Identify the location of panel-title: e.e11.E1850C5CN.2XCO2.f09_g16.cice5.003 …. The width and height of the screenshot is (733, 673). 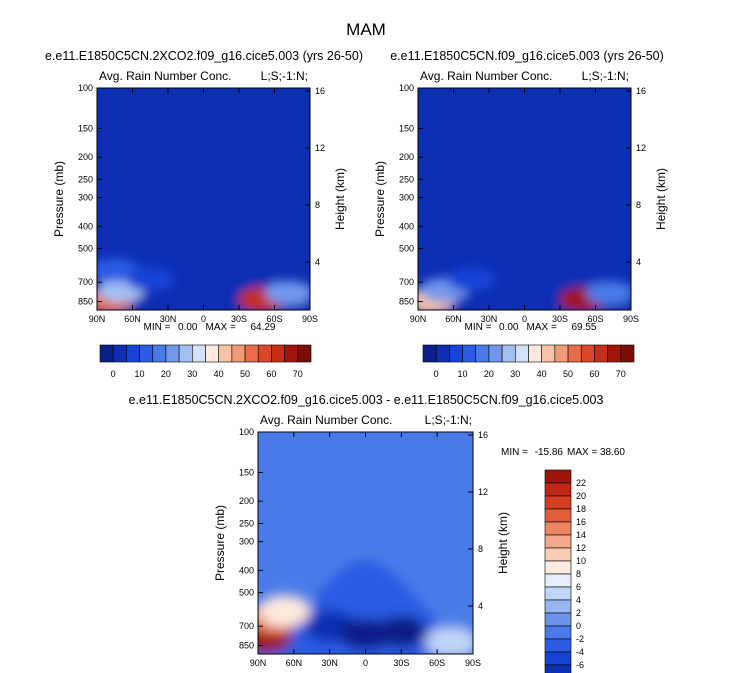
(366, 400).